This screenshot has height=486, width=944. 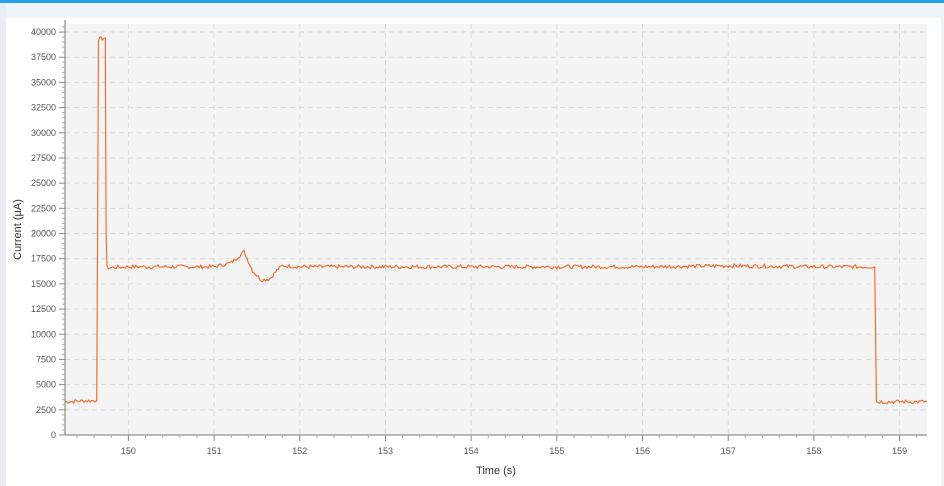 I want to click on y-tick-label: 20000, so click(x=43, y=234).